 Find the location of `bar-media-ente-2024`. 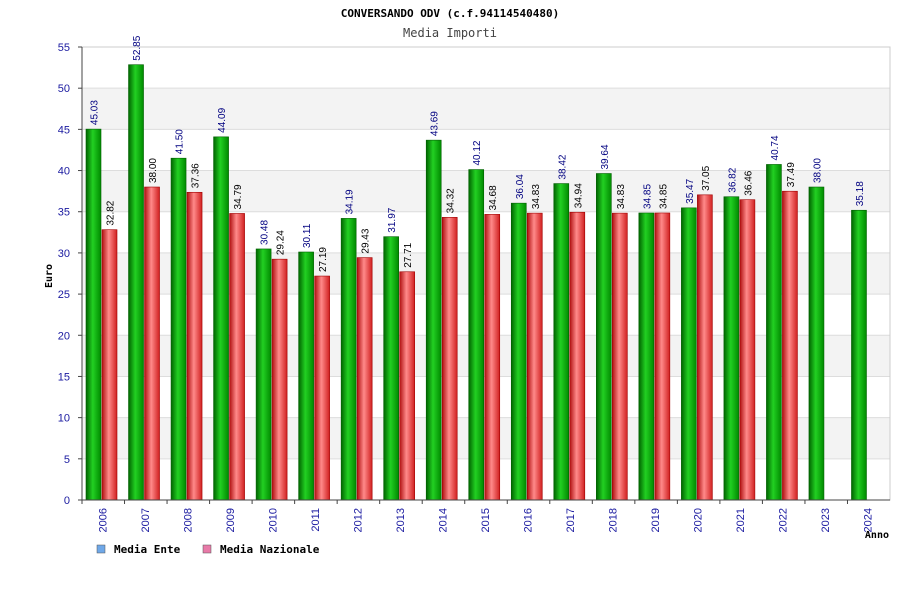

bar-media-ente-2024 is located at coordinates (859, 355).